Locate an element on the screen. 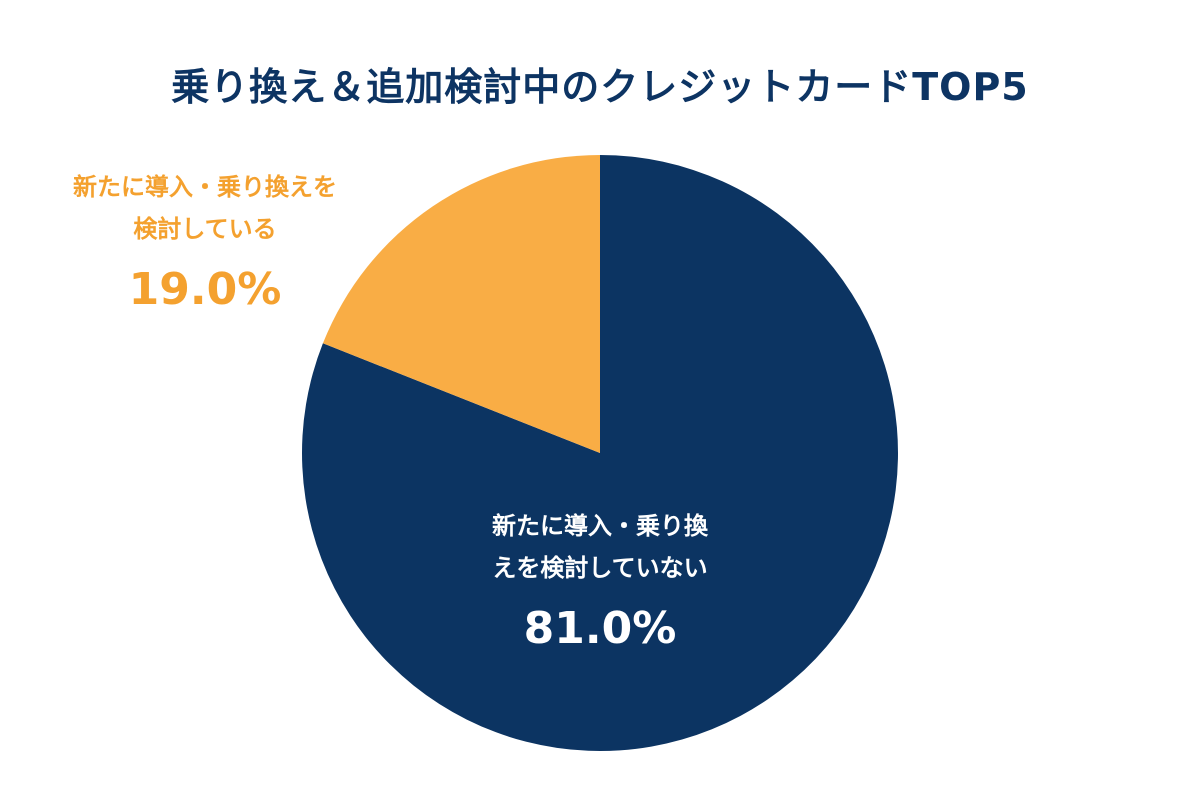 This screenshot has width=1200, height=800. slice-name-line: 検討している is located at coordinates (205, 229).